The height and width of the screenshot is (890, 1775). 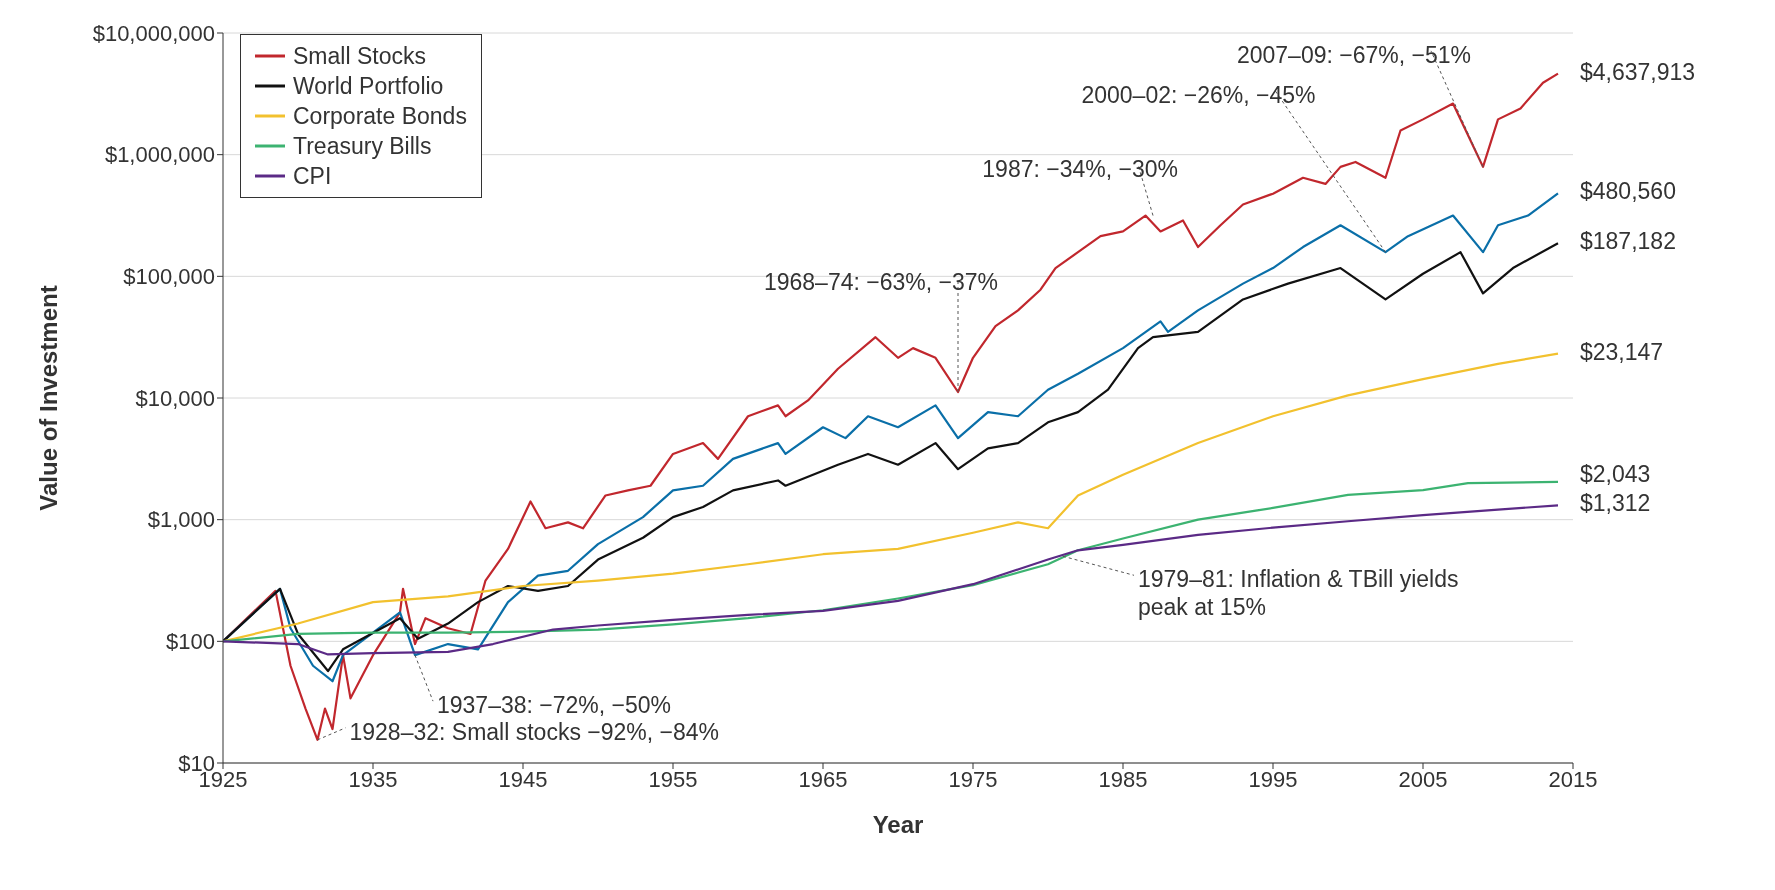 What do you see at coordinates (1628, 241) in the screenshot?
I see `annotation: $187,182` at bounding box center [1628, 241].